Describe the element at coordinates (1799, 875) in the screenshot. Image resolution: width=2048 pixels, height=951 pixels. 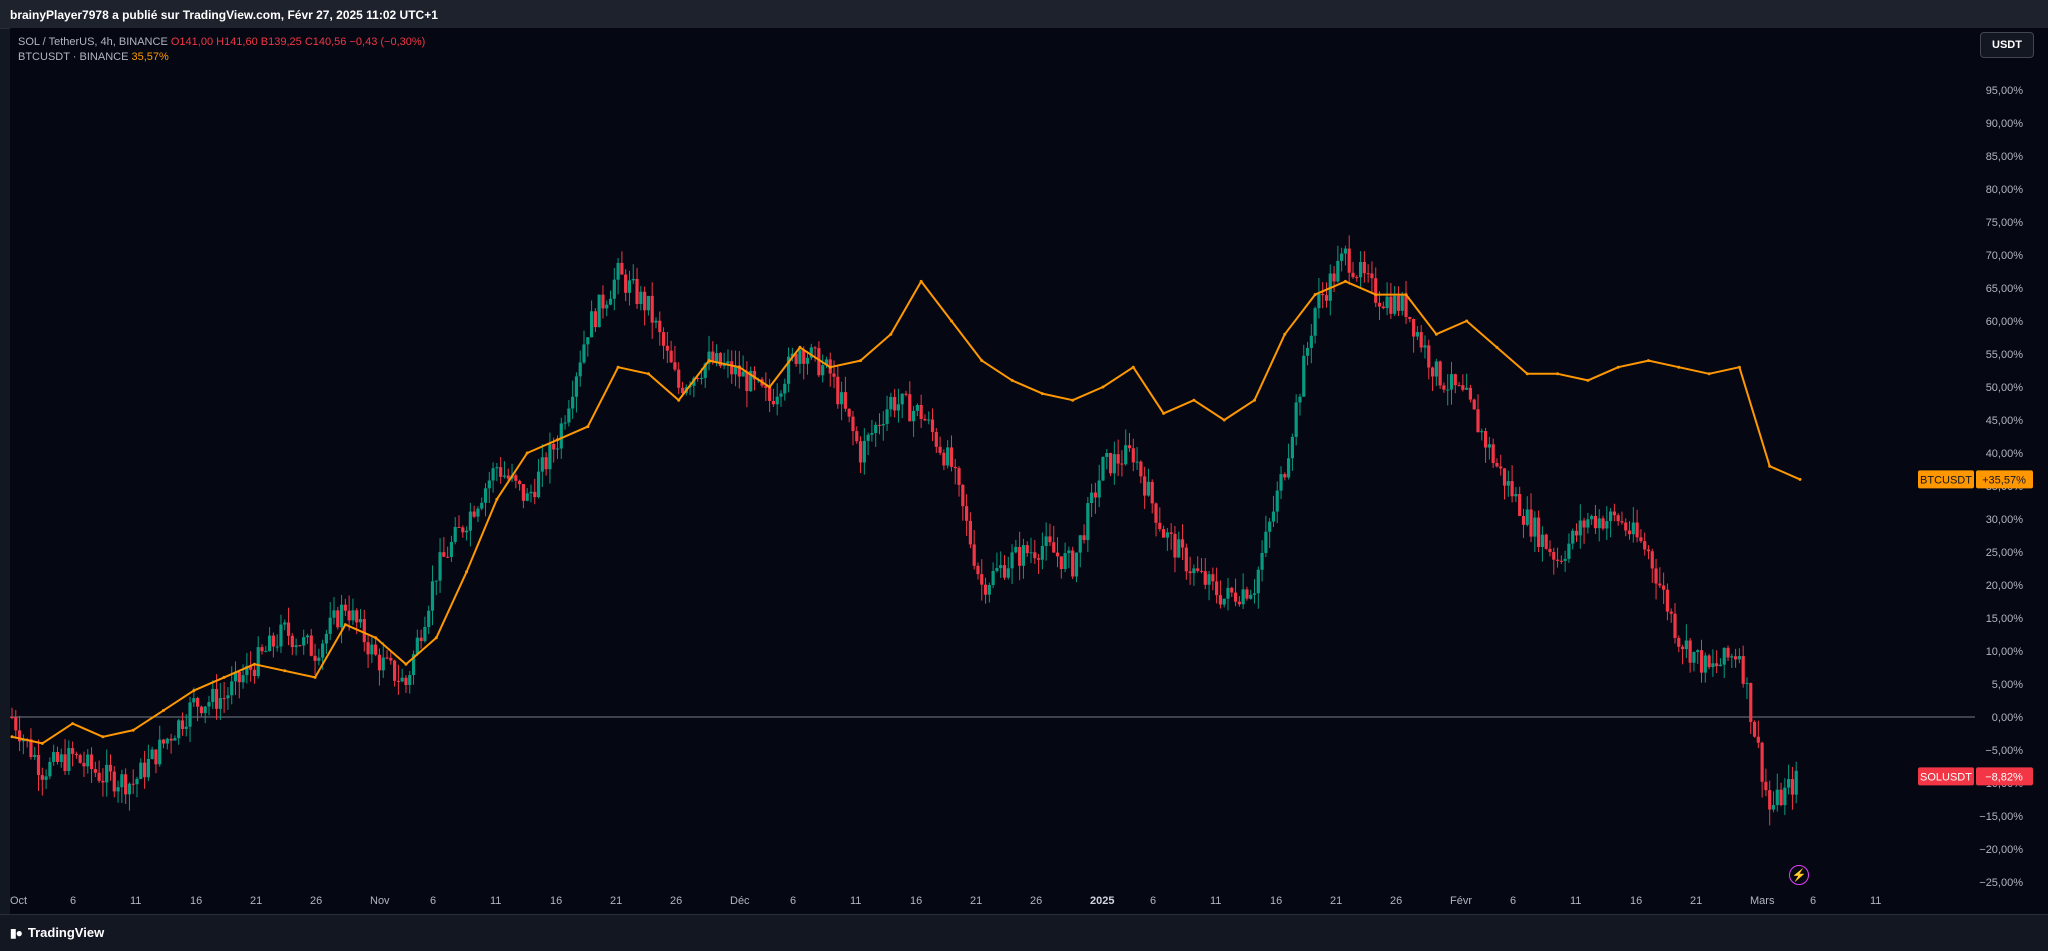
I see `lightning-icon: ⚡` at that location.